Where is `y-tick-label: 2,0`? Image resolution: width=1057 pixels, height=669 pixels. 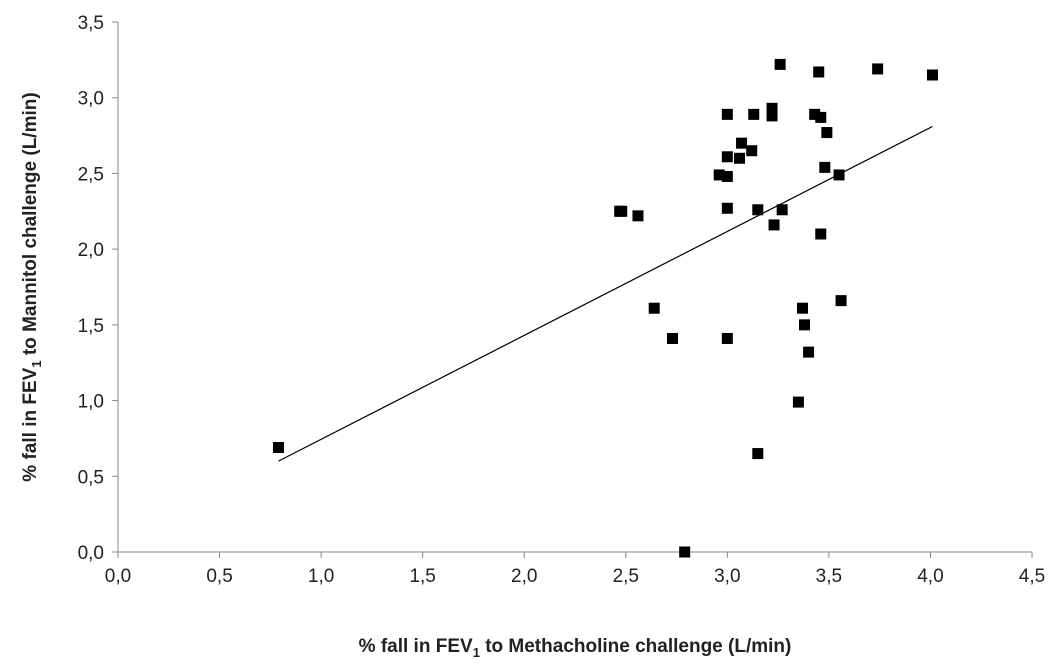
y-tick-label: 2,0 is located at coordinates (91, 250).